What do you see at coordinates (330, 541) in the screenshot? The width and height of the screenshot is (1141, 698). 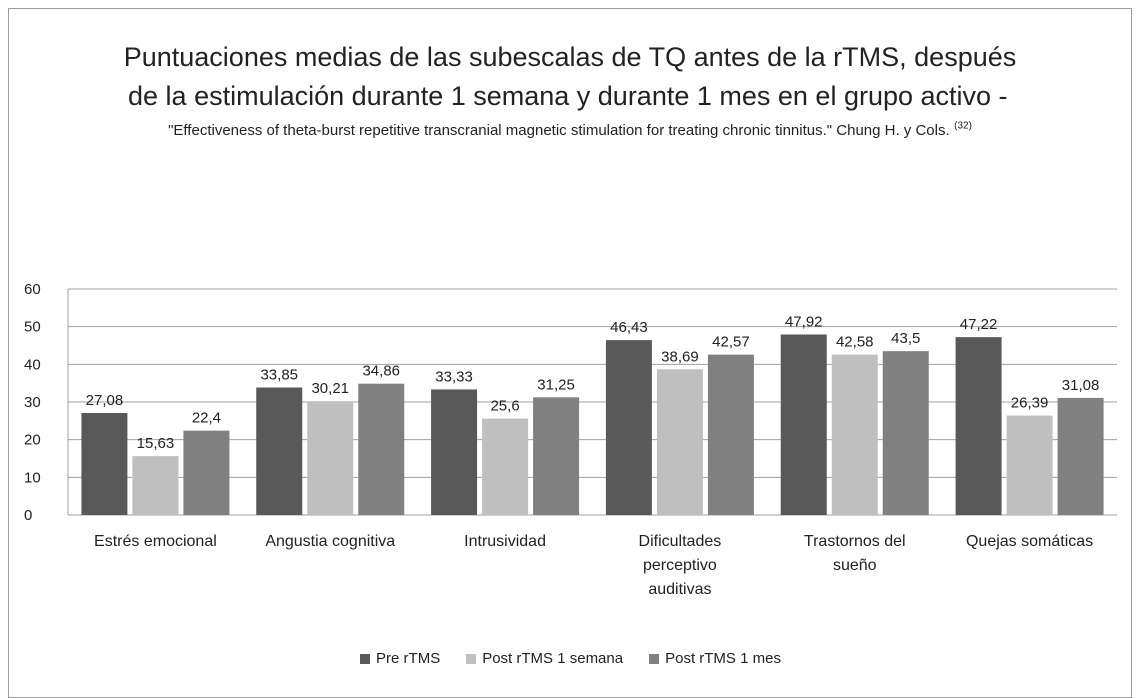 I see `x-tick-label: Angustia cognitiva` at bounding box center [330, 541].